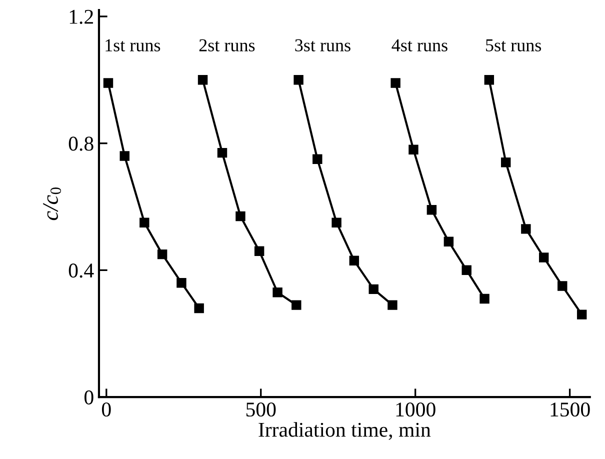  What do you see at coordinates (514, 45) in the screenshot?
I see `series-label: 5st runs` at bounding box center [514, 45].